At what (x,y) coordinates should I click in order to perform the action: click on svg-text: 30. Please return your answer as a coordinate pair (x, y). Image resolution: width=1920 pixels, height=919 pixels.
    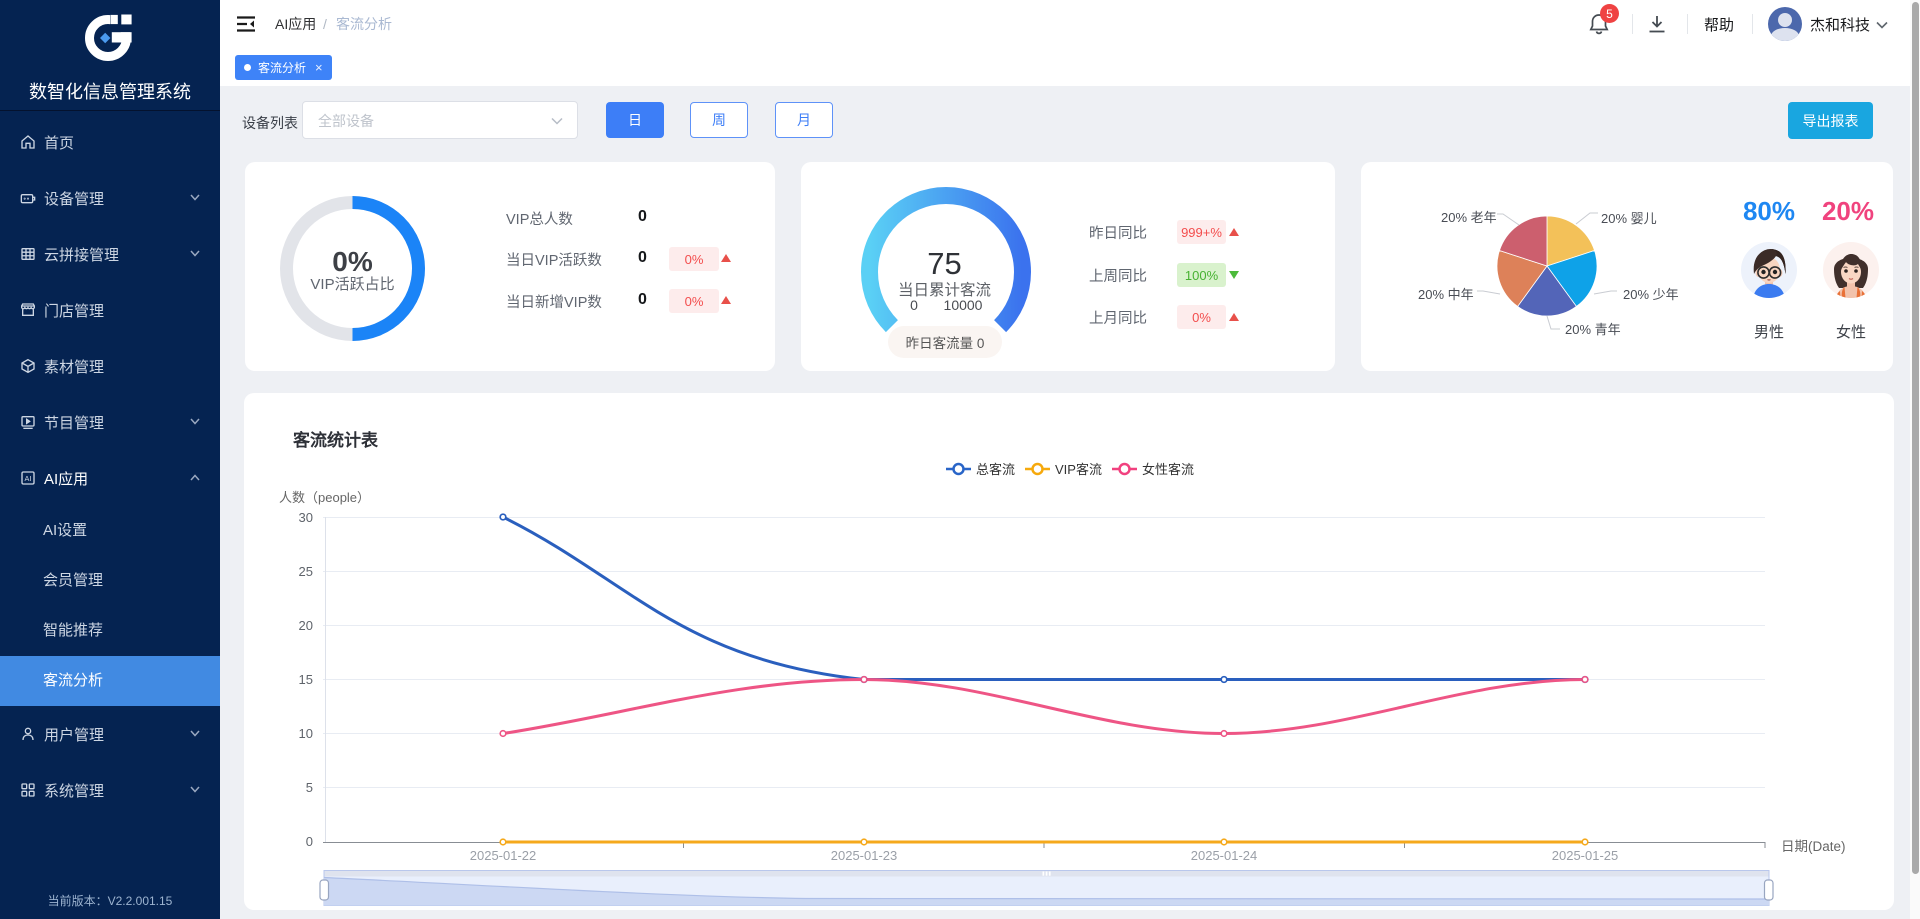
    Looking at the image, I should click on (306, 517).